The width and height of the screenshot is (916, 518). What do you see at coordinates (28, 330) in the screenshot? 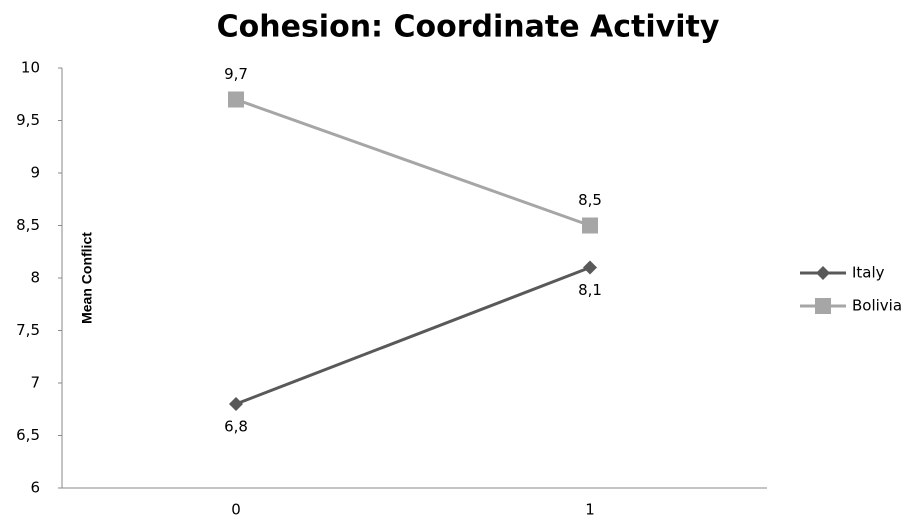
I see `y-tick-label: 7,5` at bounding box center [28, 330].